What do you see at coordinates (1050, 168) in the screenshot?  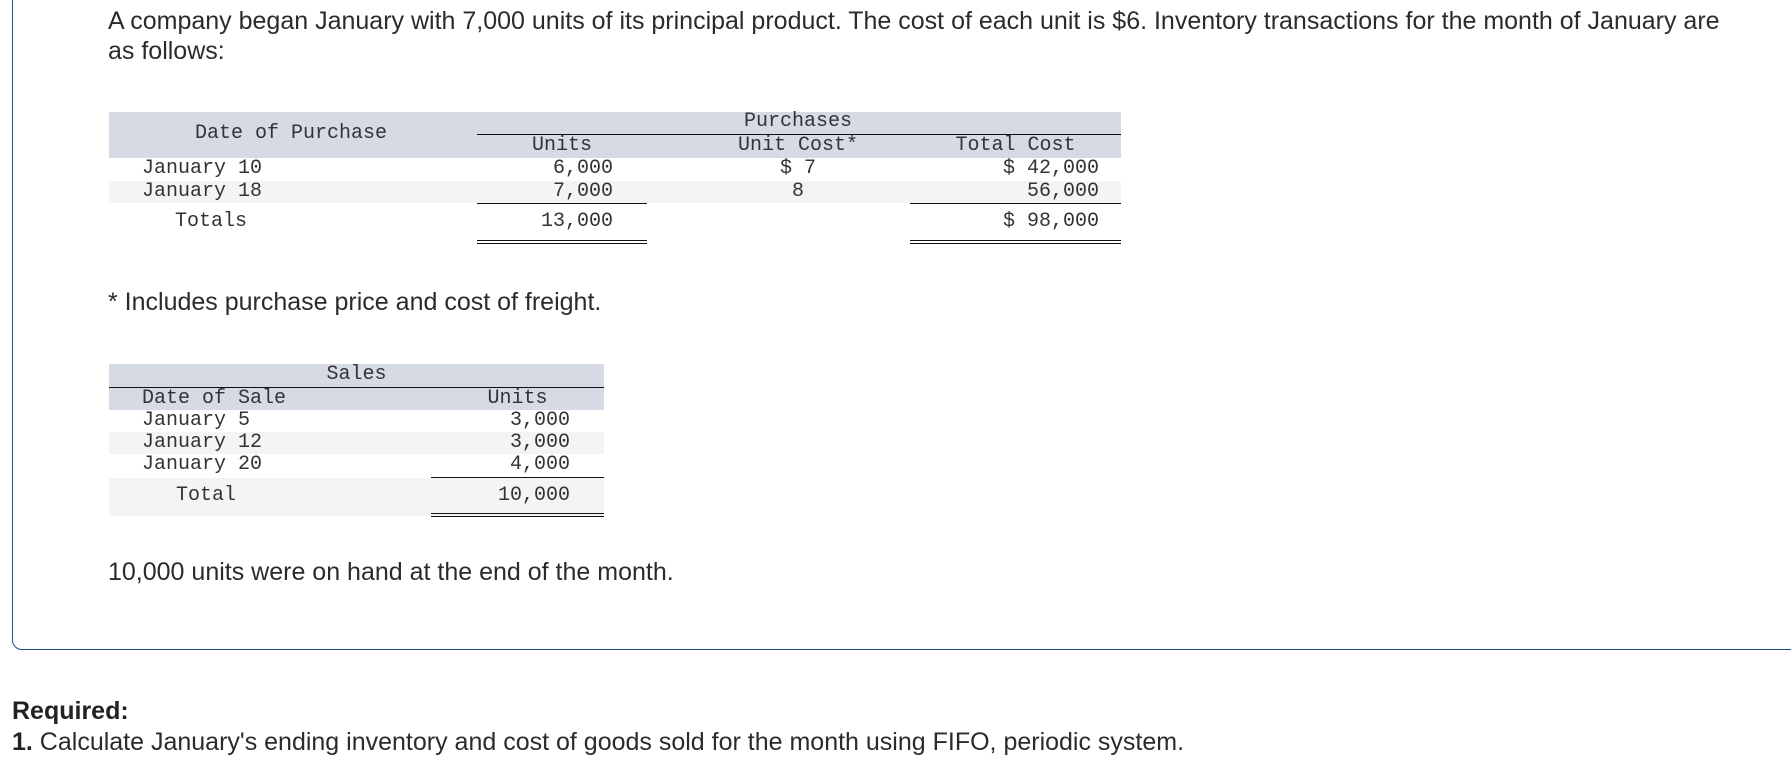 I see `purchase-total-cost: $ 42,000` at bounding box center [1050, 168].